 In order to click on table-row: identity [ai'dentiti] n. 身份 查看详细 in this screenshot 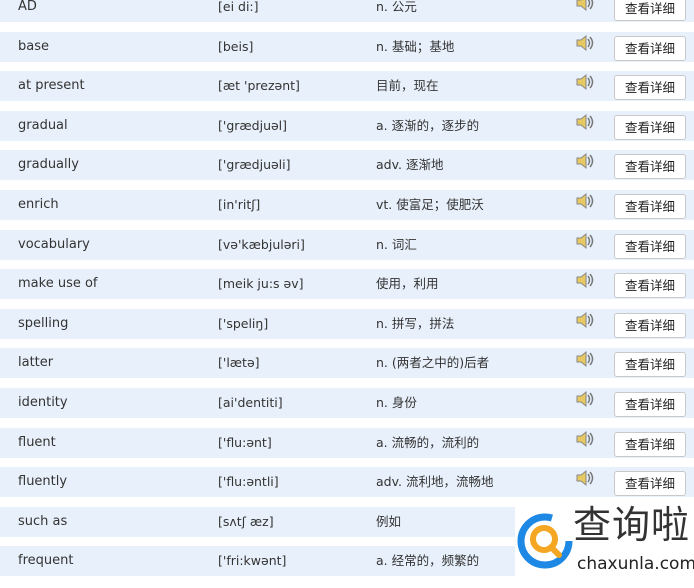, I will do `click(347, 402)`.